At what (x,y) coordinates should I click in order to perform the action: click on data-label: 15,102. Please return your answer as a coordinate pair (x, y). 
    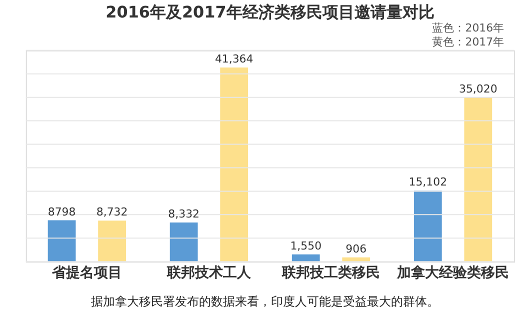
    Looking at the image, I should click on (428, 182).